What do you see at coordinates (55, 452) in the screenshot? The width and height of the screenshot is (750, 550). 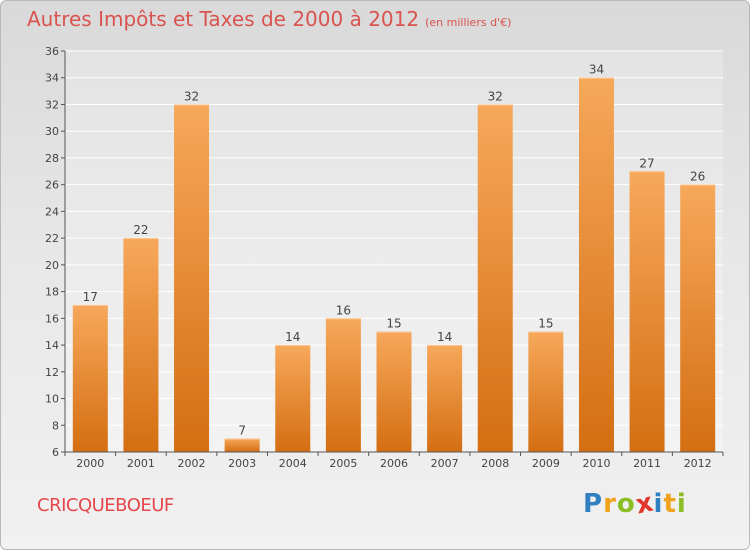 I see `y-tick-label: 6` at bounding box center [55, 452].